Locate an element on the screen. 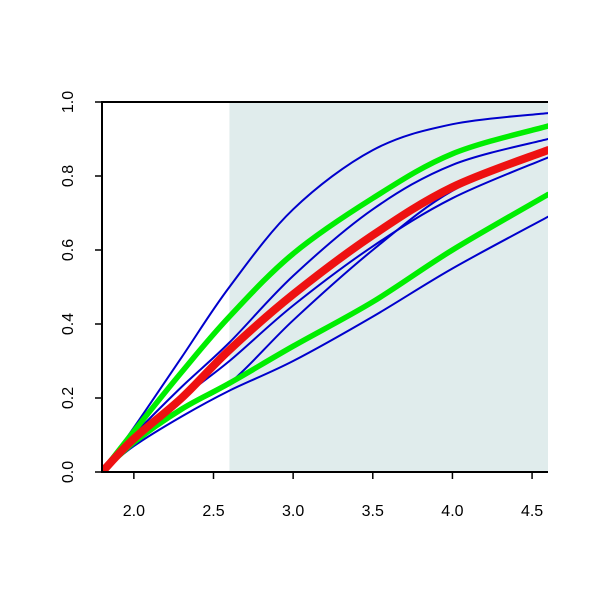 This screenshot has height=600, width=600. x-axis: 2.0 2.5 3.0 3.5 4.0 4.5 is located at coordinates (333, 496).